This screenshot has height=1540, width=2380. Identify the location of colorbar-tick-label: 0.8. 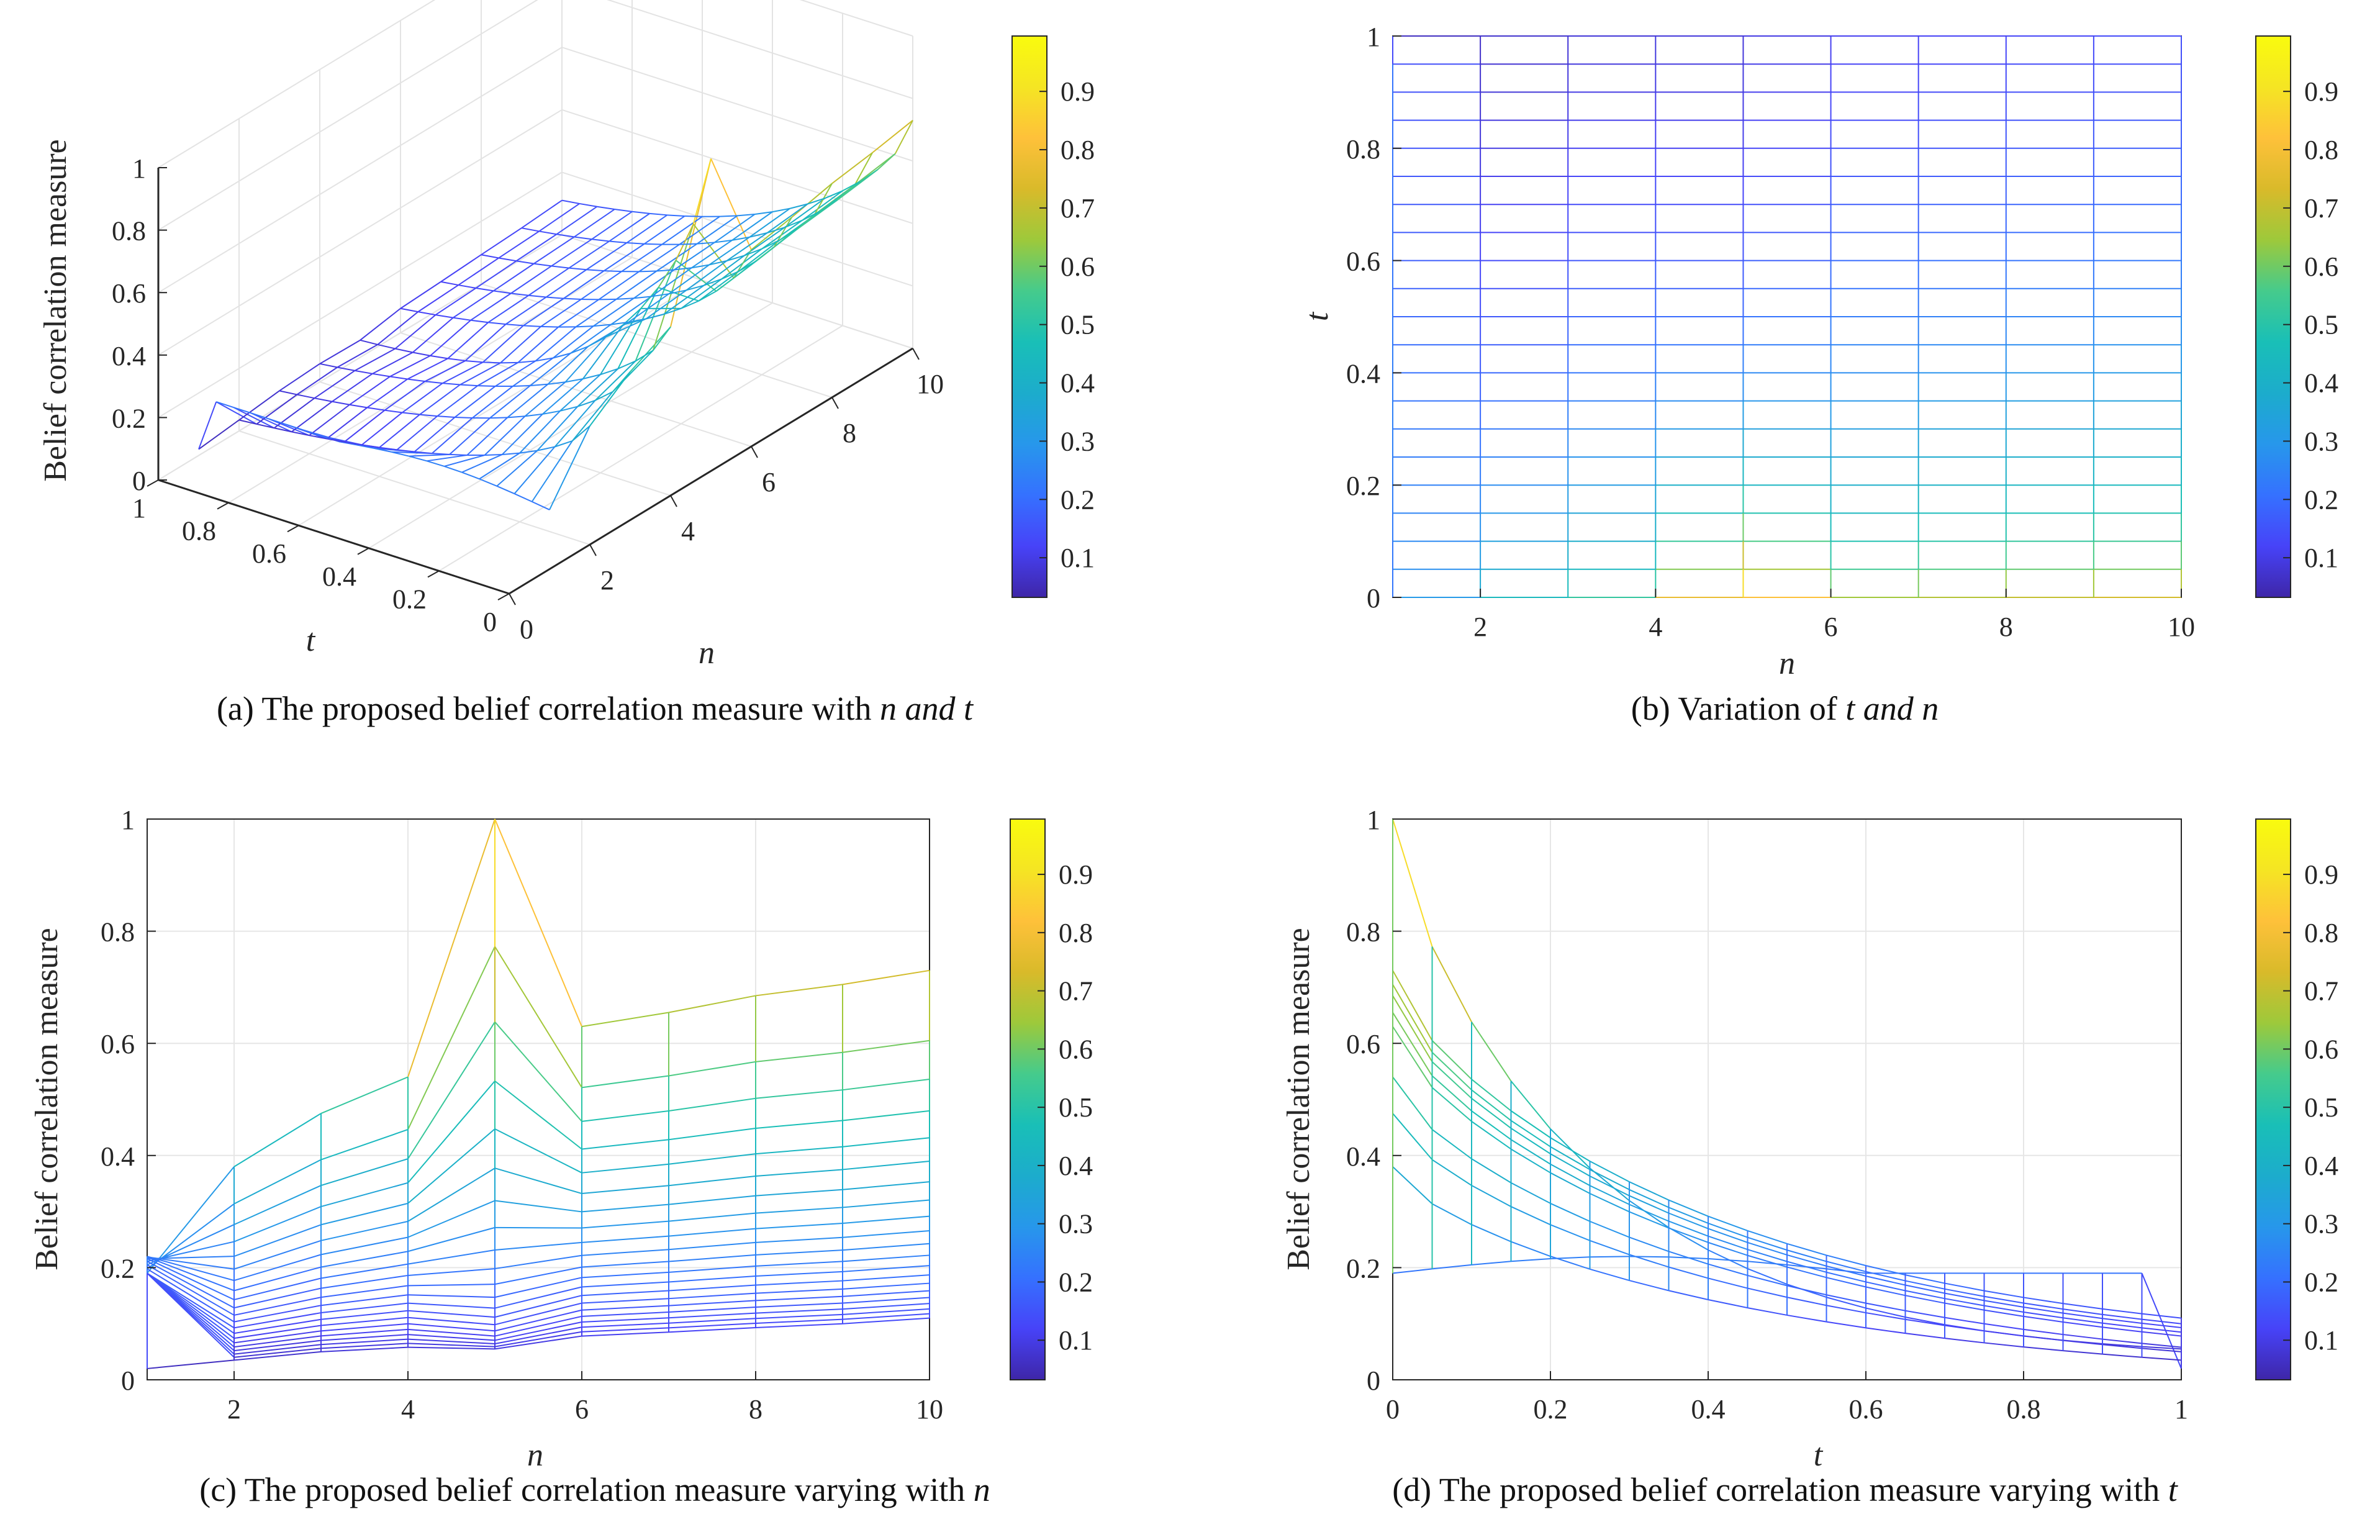
(1078, 150).